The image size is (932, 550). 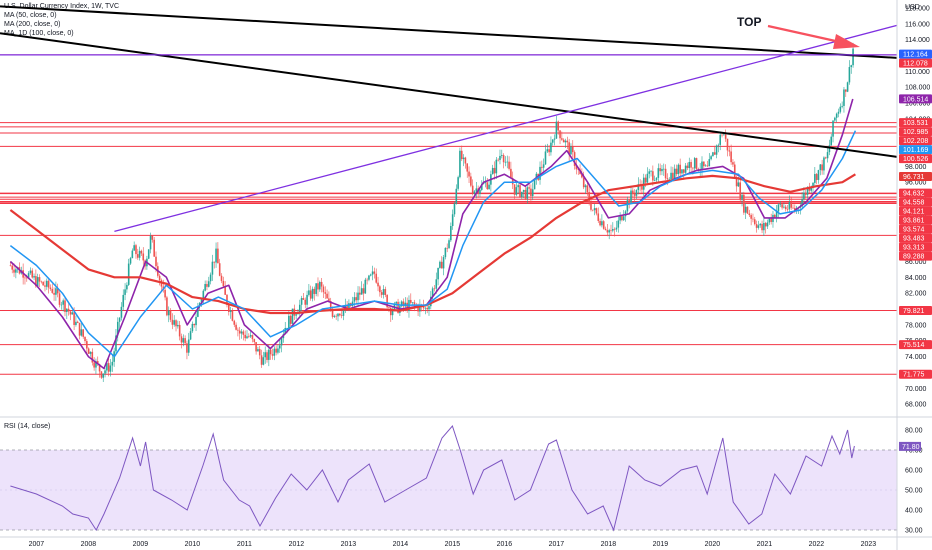 I want to click on currency-label: USD, so click(x=912, y=7).